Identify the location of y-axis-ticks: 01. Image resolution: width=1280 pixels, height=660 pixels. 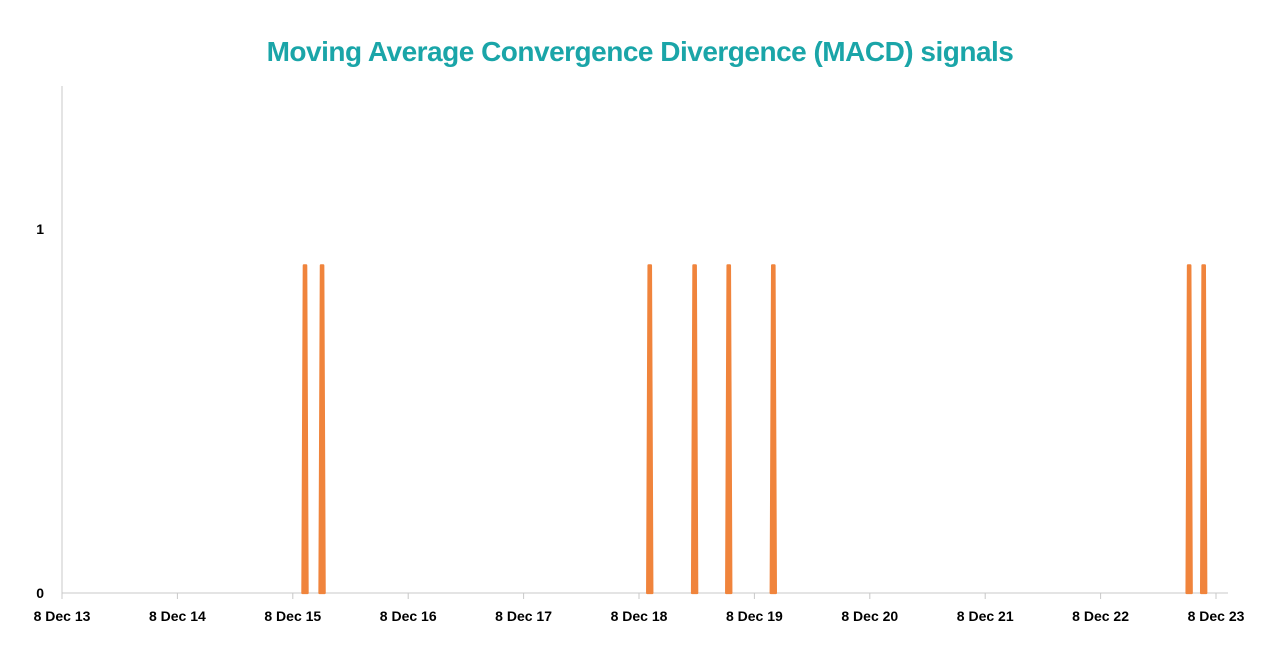
(40, 411).